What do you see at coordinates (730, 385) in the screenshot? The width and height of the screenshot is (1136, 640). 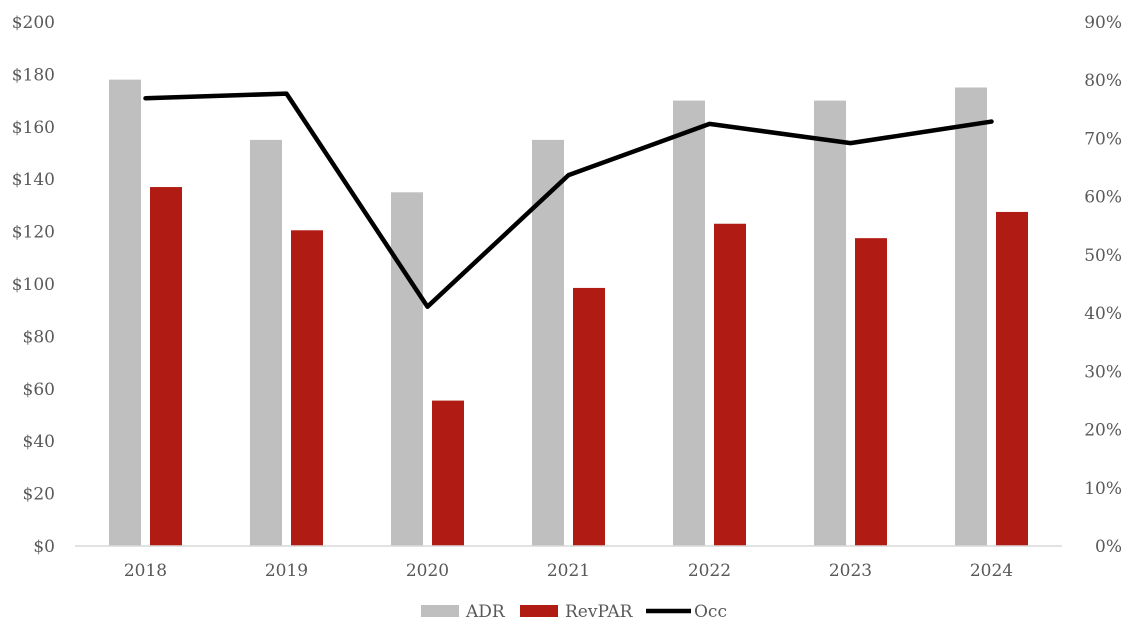 I see `bar-revpar-2022` at bounding box center [730, 385].